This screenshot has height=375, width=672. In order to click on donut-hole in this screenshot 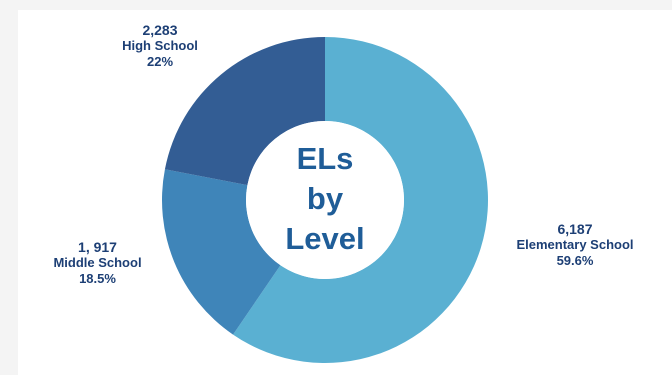, I will do `click(325, 200)`.